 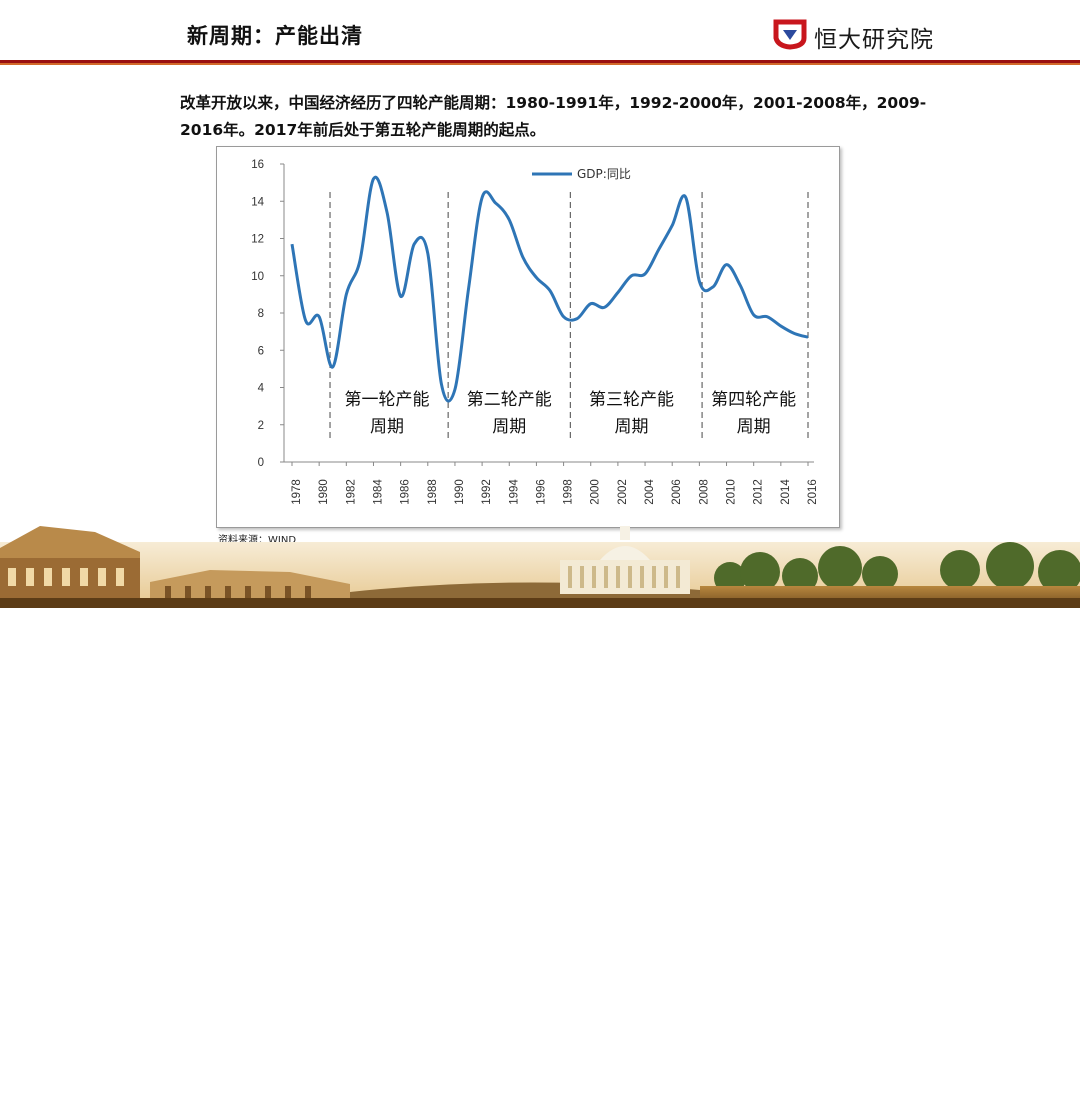 I want to click on x-tick-label: 1994, so click(x=514, y=492).